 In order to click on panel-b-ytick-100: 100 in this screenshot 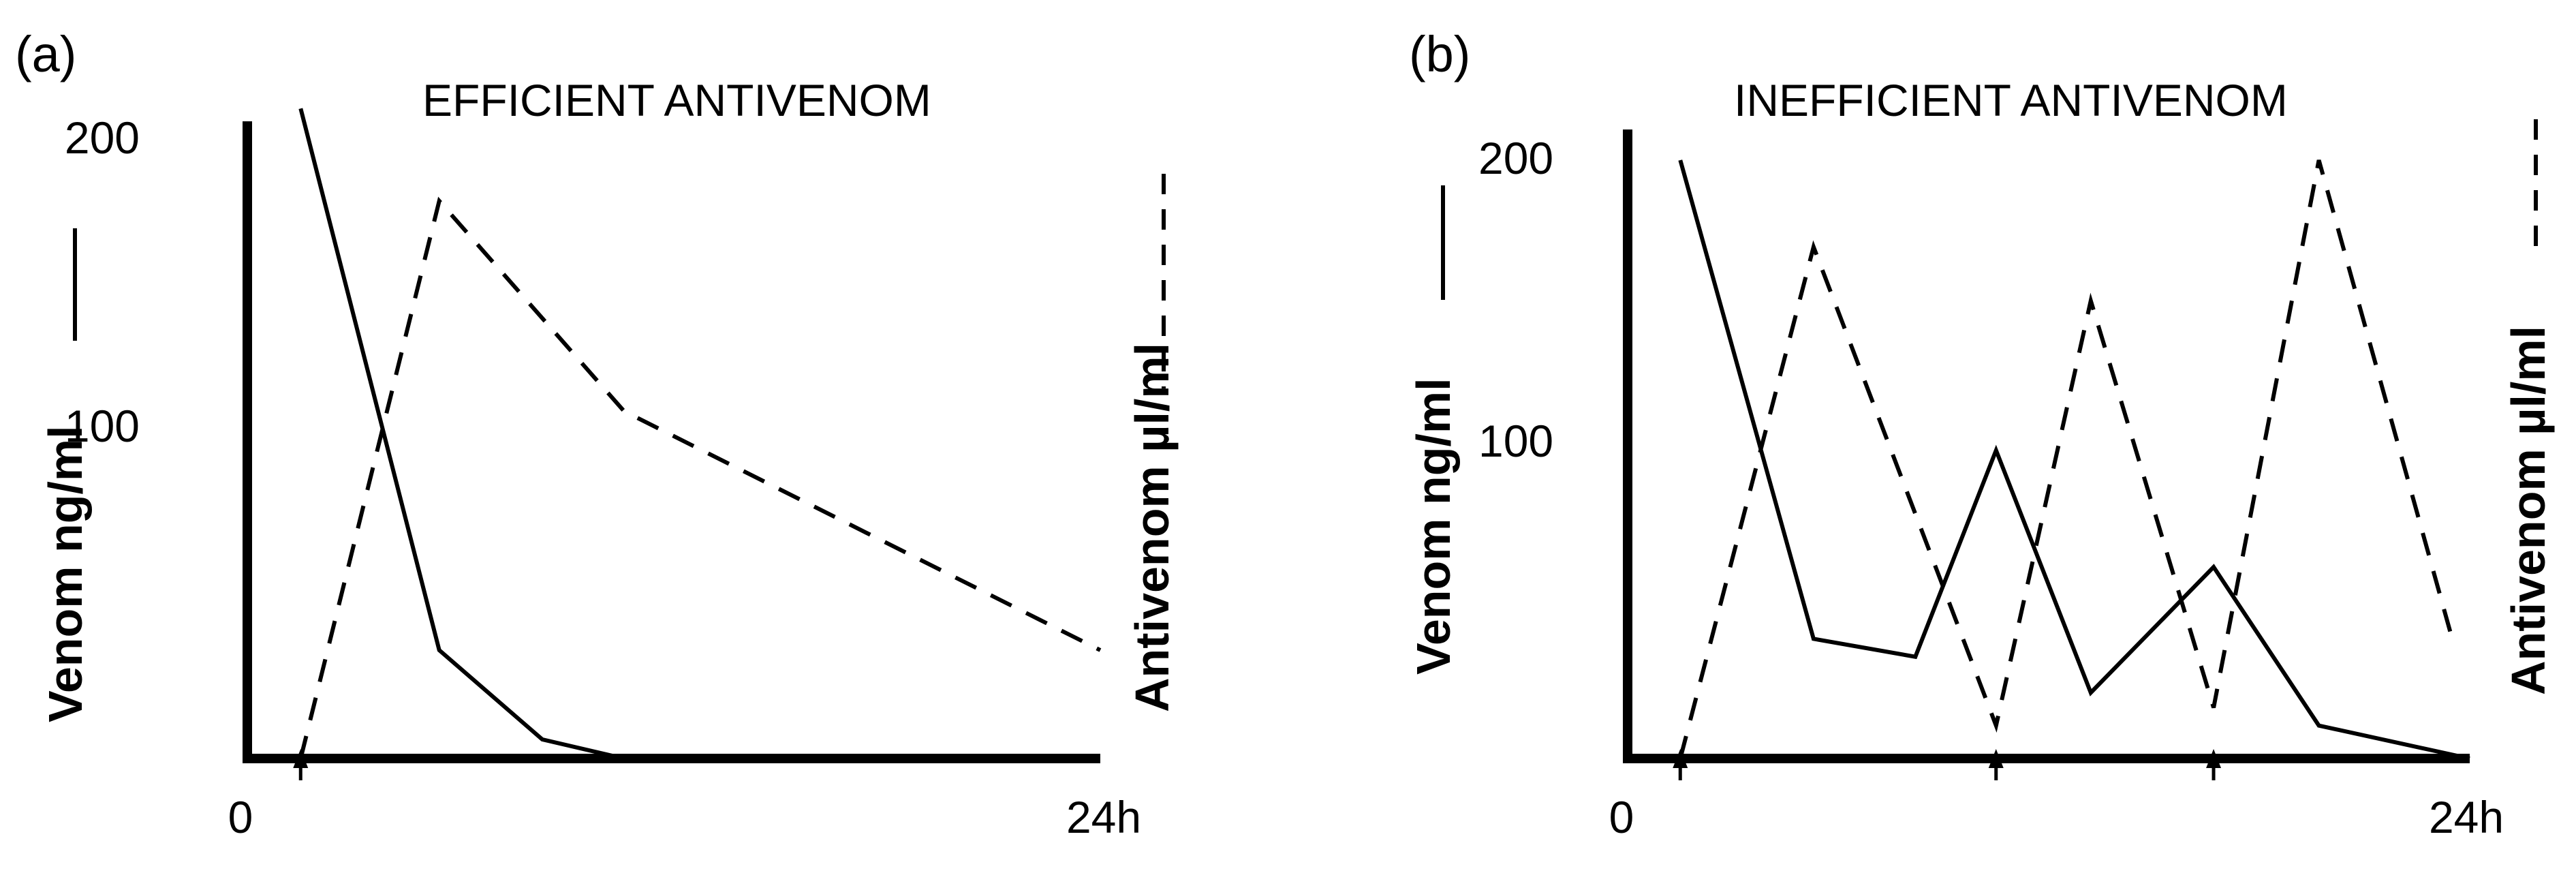, I will do `click(1515, 441)`.